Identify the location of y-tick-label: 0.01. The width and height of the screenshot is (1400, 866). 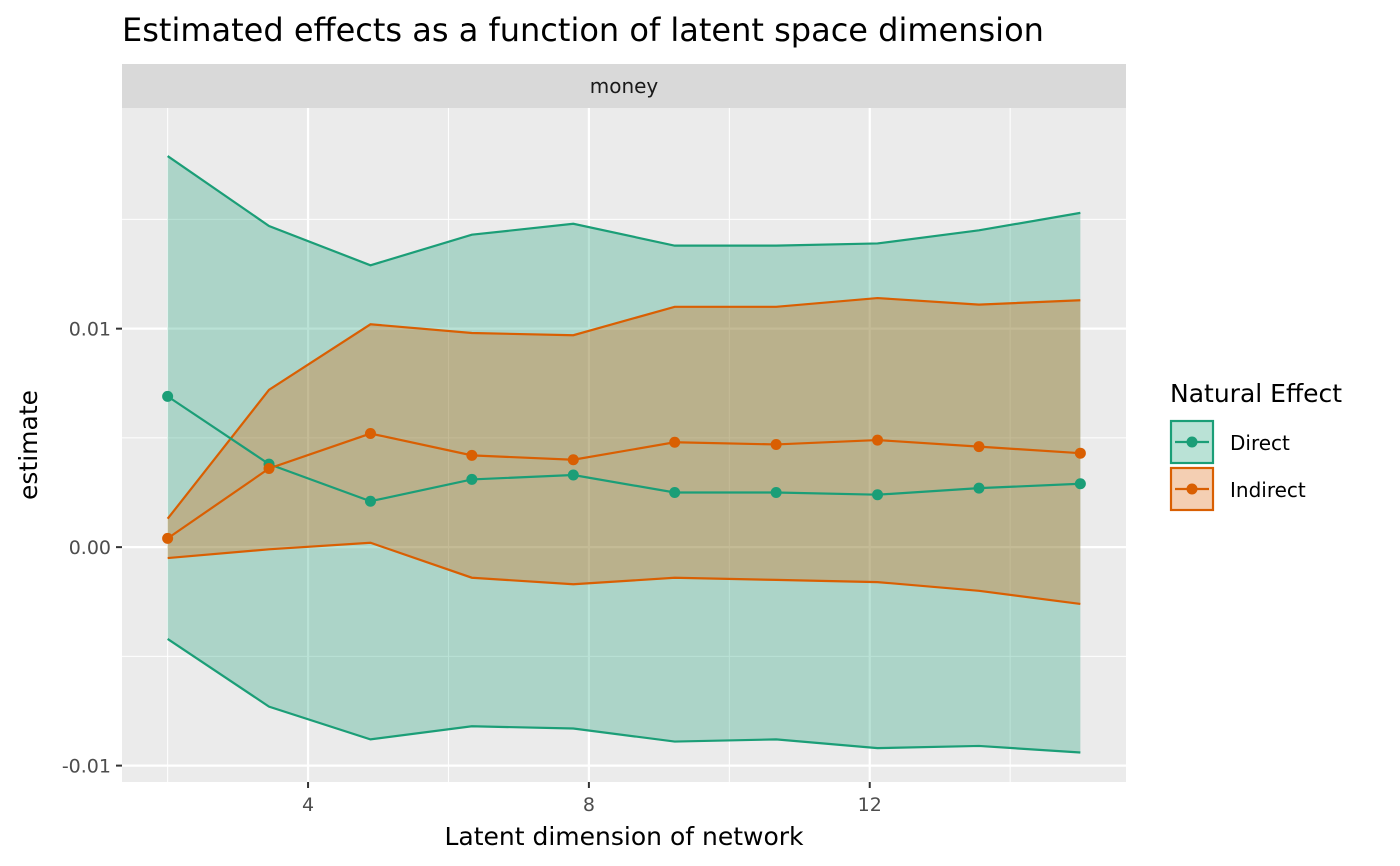
(90, 330).